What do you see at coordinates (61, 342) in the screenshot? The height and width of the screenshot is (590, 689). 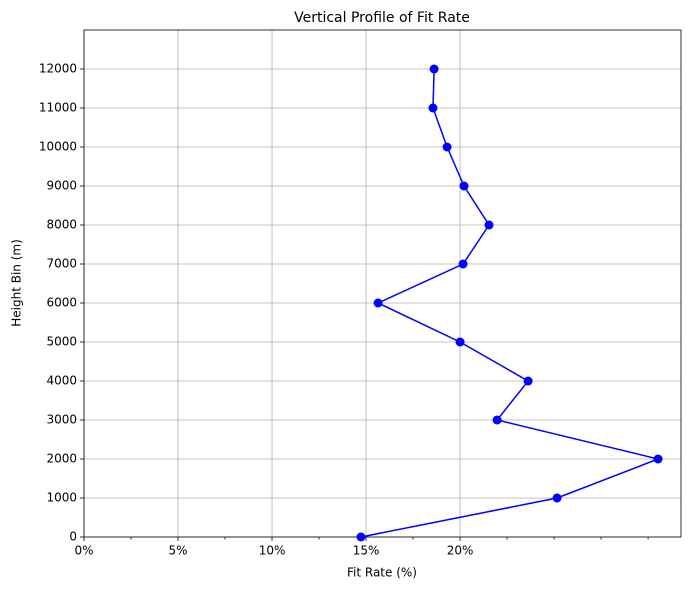 I see `y-tick-label: 5000` at bounding box center [61, 342].